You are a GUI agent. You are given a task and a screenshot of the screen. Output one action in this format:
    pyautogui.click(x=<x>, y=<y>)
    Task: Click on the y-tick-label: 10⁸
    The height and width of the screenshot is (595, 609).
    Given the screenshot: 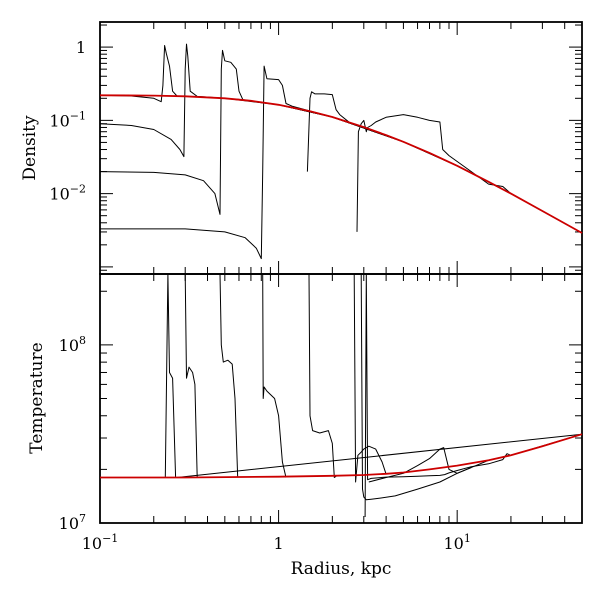 What is the action you would take?
    pyautogui.click(x=72, y=344)
    